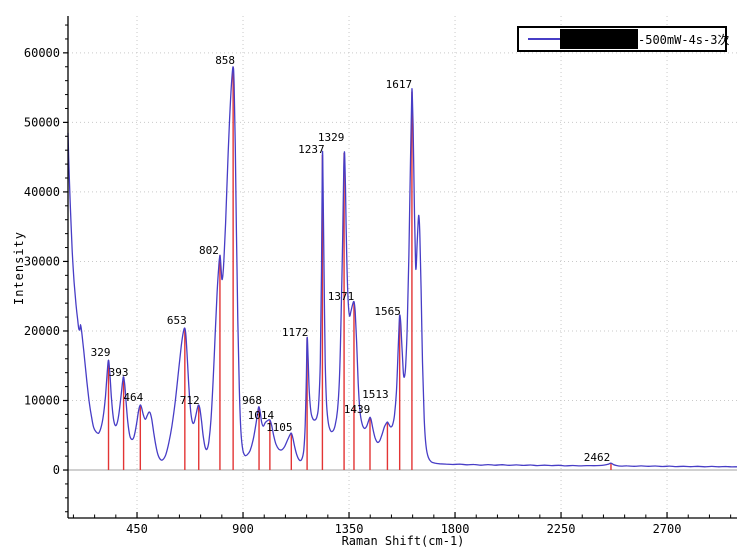 The width and height of the screenshot is (754, 555). What do you see at coordinates (119, 372) in the screenshot?
I see `peak-label: 393` at bounding box center [119, 372].